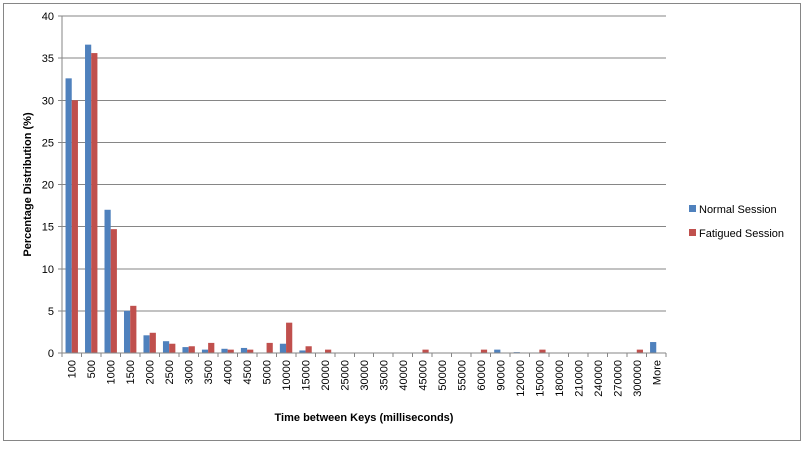 This screenshot has height=455, width=805. Describe the element at coordinates (482, 375) in the screenshot. I see `x-tick-label: 60000` at that location.